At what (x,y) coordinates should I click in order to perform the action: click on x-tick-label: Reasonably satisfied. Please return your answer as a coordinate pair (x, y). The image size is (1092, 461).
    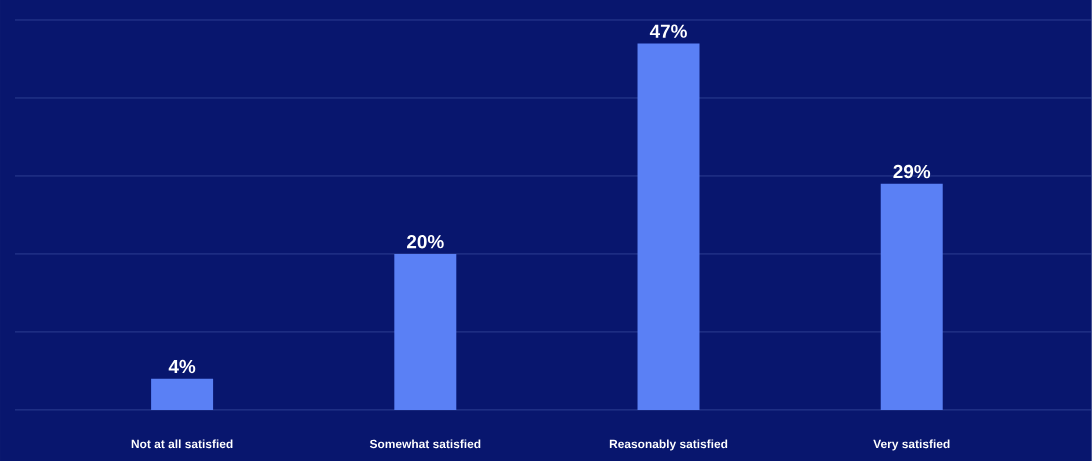
    Looking at the image, I should click on (668, 445).